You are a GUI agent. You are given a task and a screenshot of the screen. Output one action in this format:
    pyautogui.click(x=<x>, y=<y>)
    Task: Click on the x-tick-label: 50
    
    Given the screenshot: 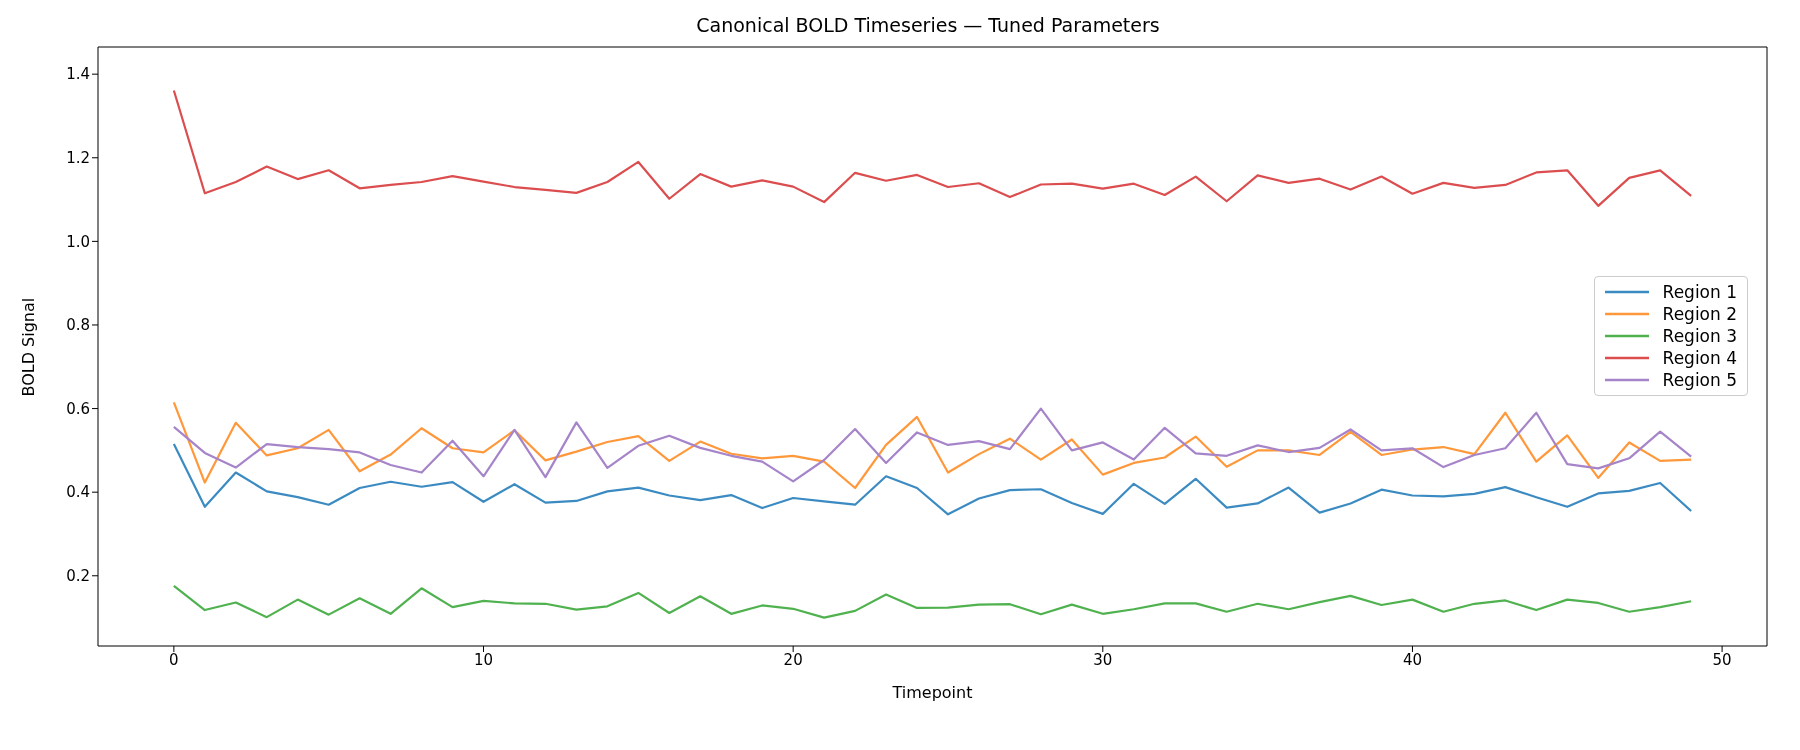 What is the action you would take?
    pyautogui.click(x=1722, y=659)
    